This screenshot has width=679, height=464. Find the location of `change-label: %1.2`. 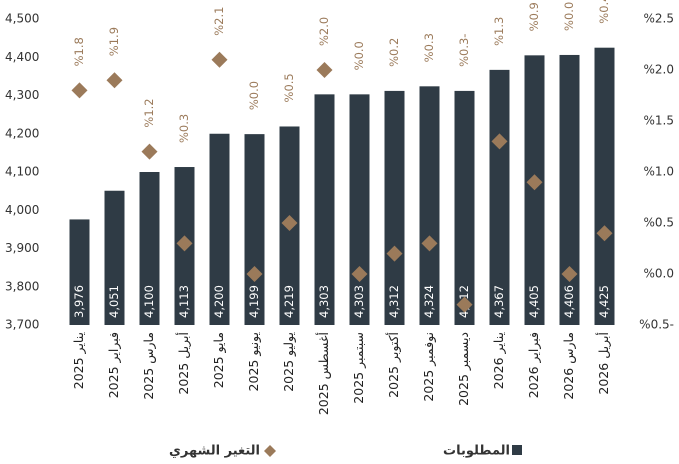

change-label: %1.2 is located at coordinates (149, 112).